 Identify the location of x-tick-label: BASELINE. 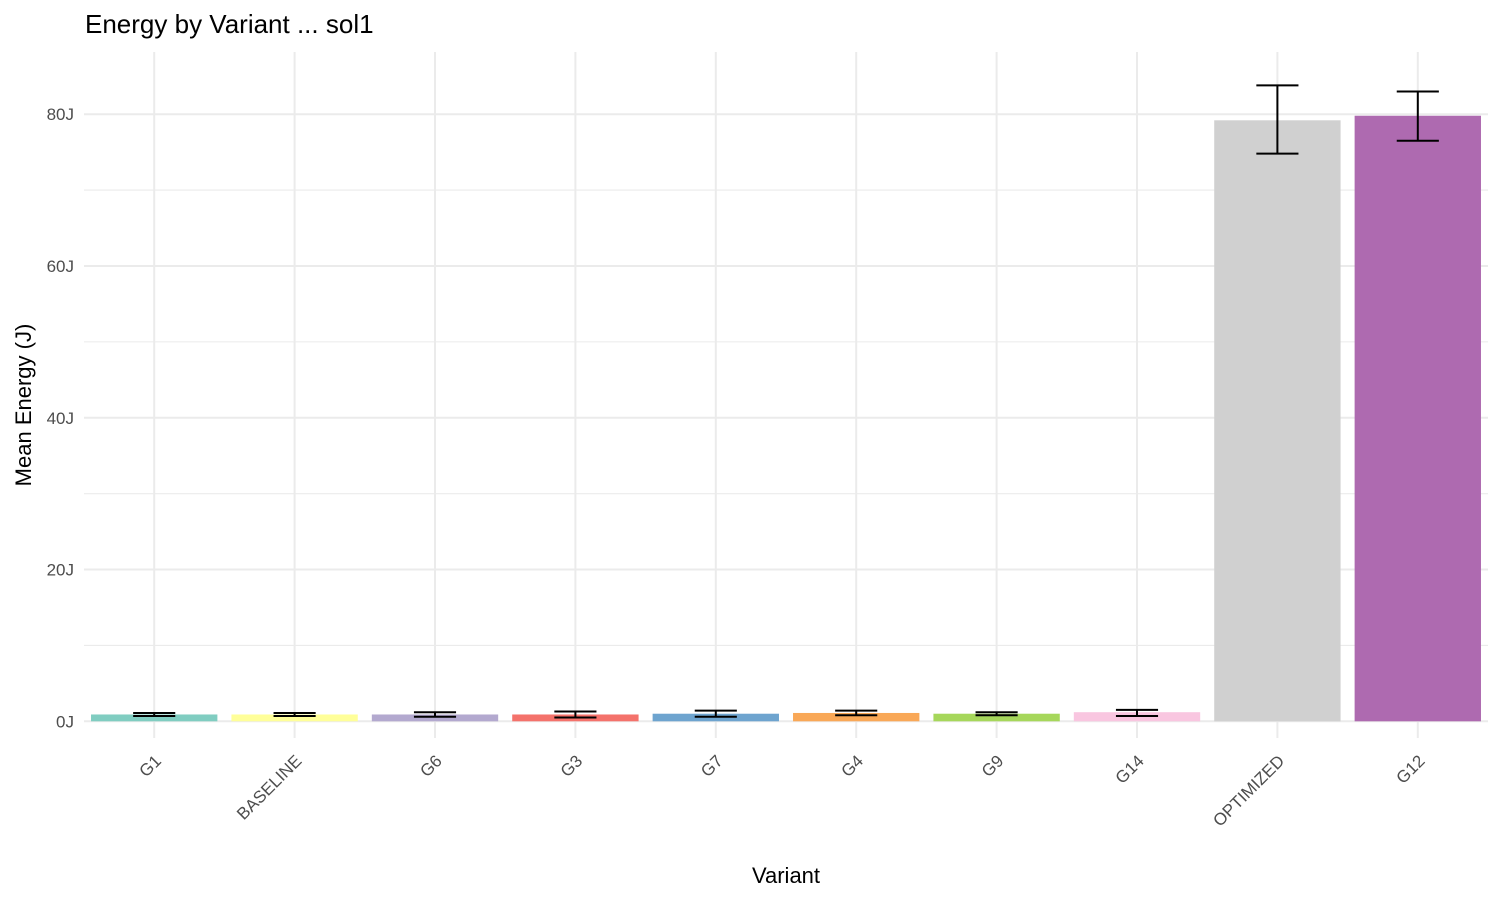
(269, 787).